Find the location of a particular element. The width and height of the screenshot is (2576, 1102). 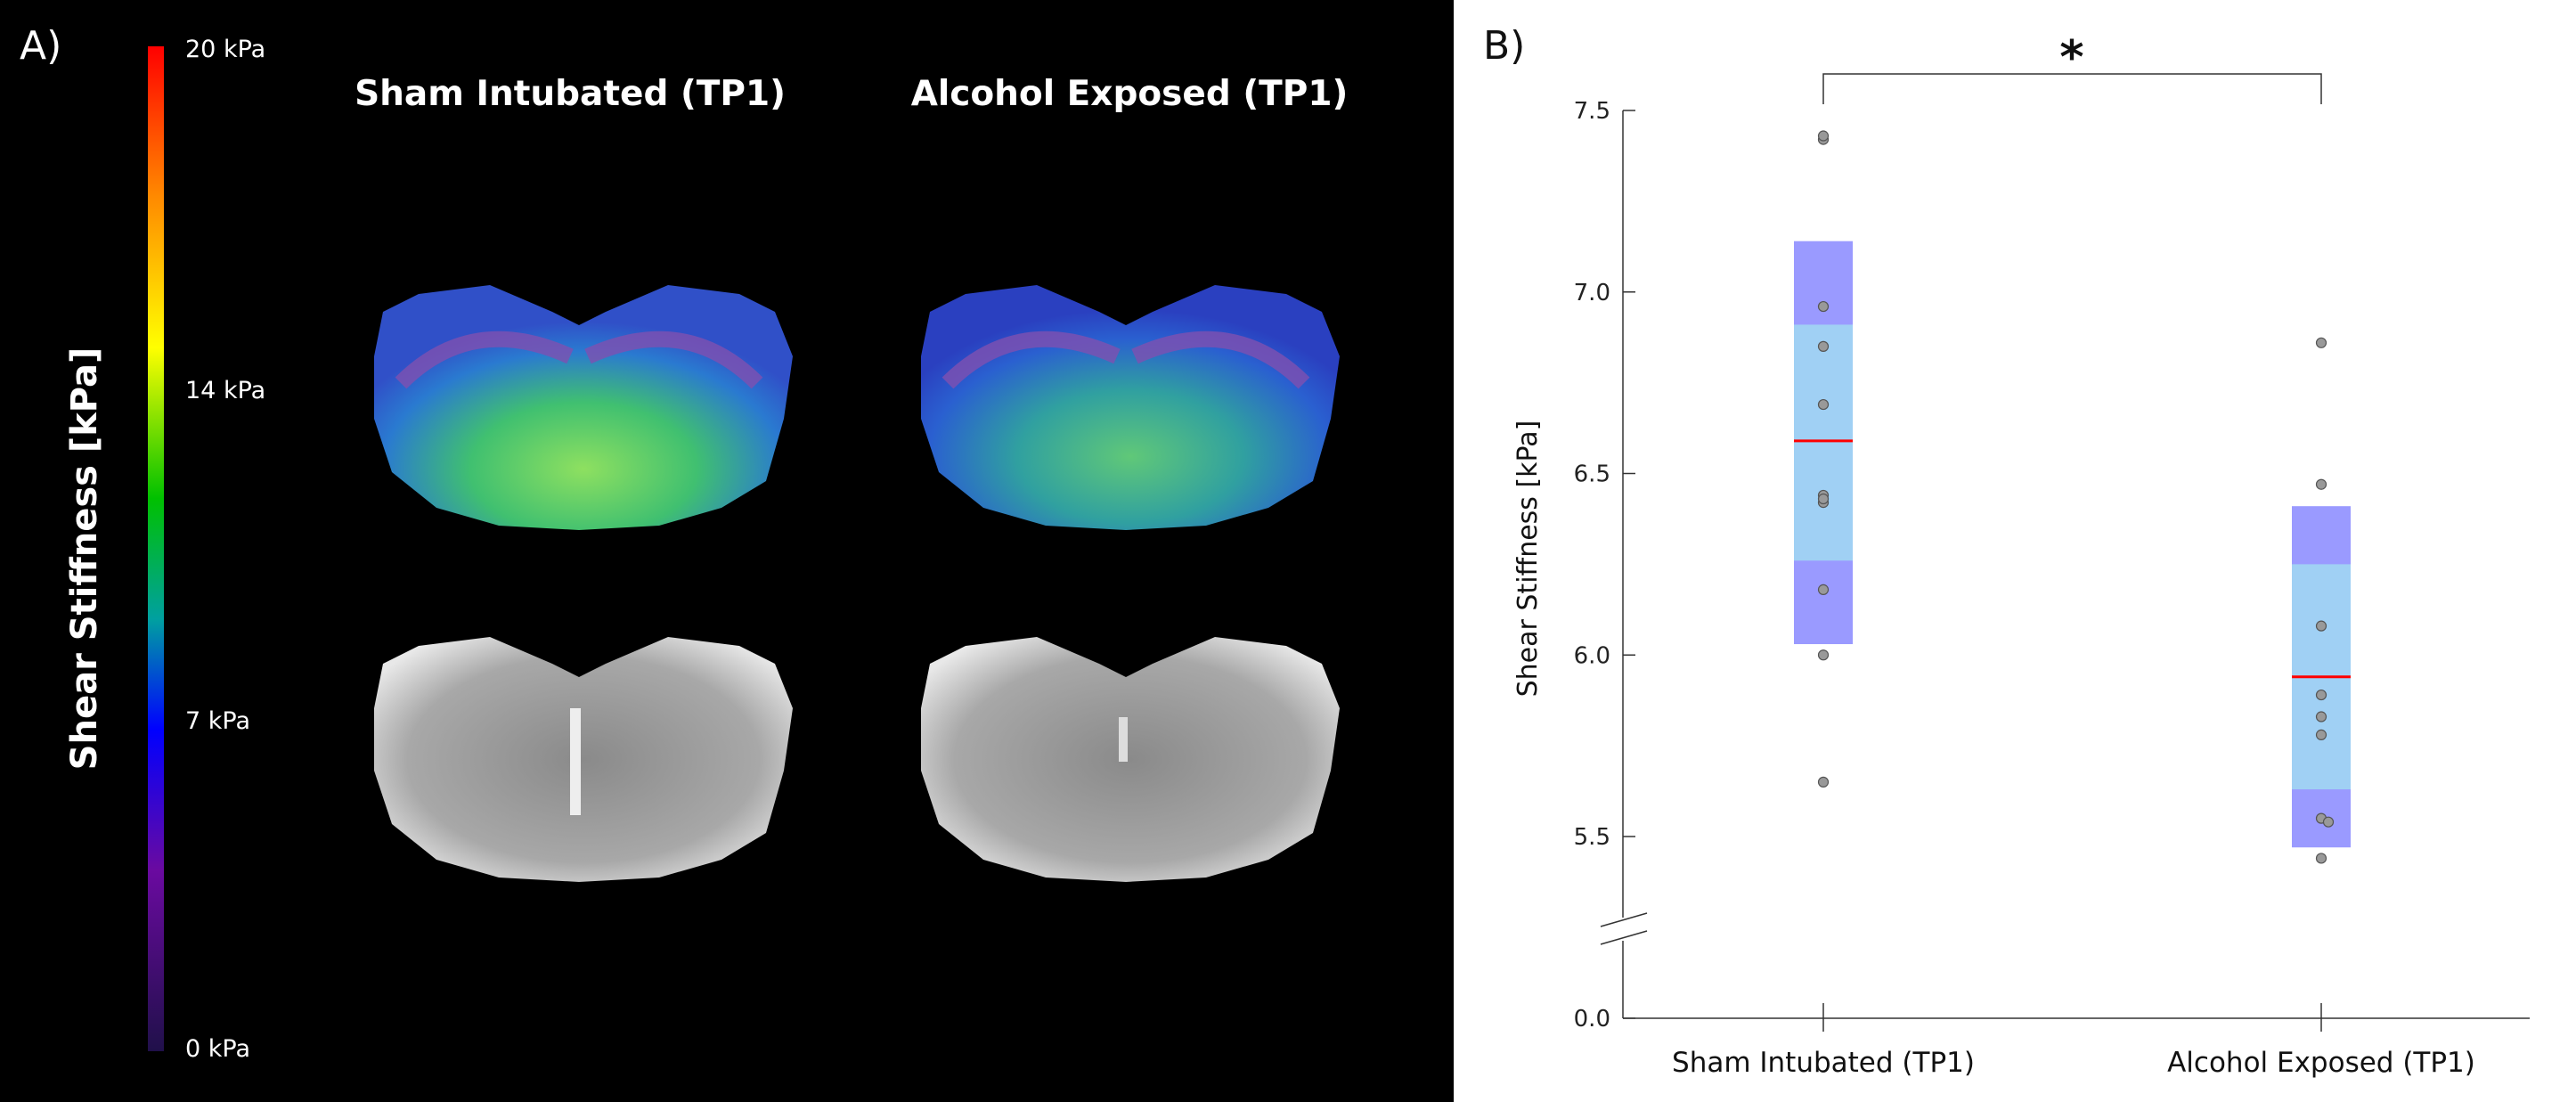

anatomical-image-alcohol is located at coordinates (1130, 760).